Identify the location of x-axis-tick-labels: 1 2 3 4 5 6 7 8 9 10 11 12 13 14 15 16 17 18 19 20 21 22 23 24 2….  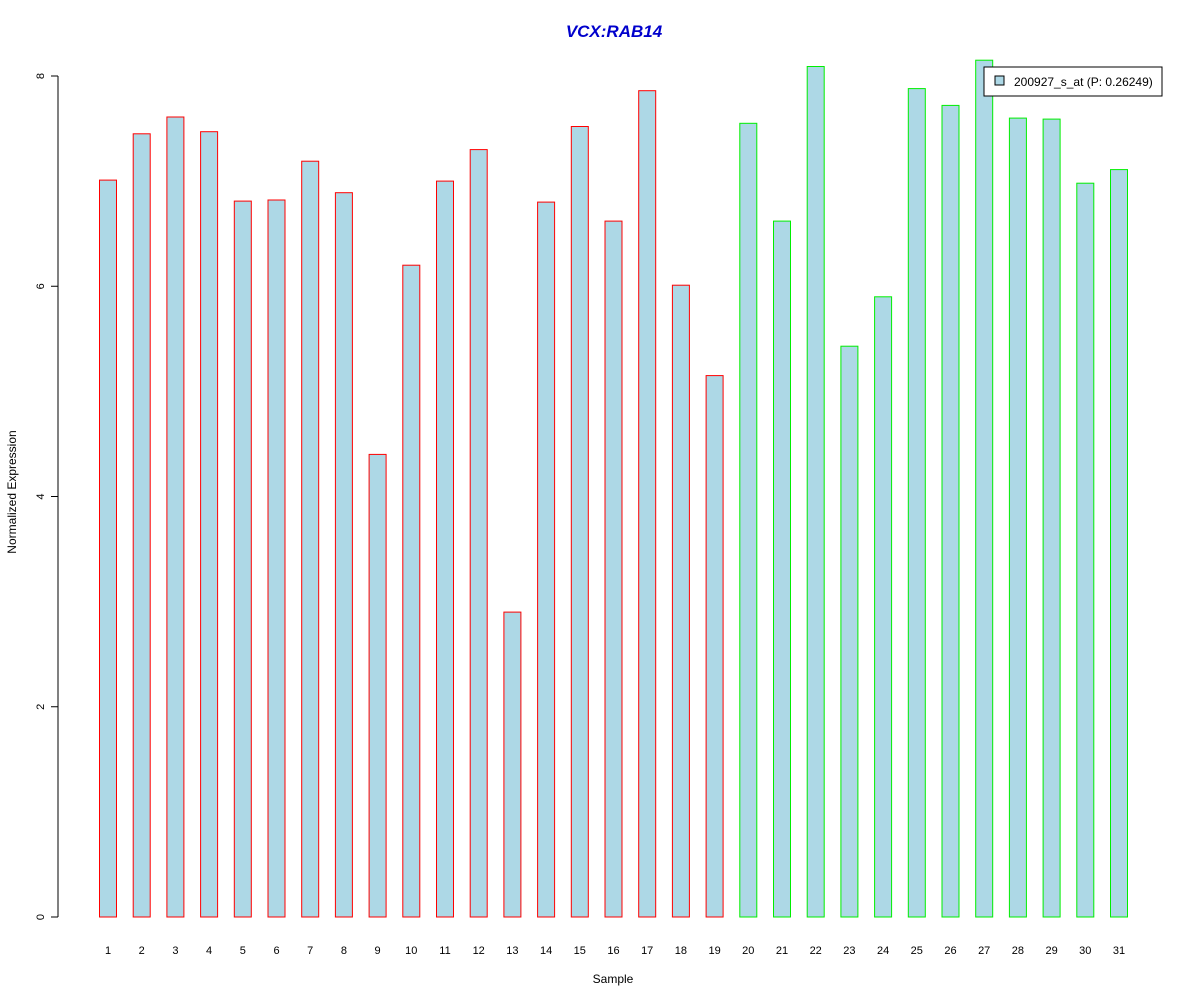
(615, 951).